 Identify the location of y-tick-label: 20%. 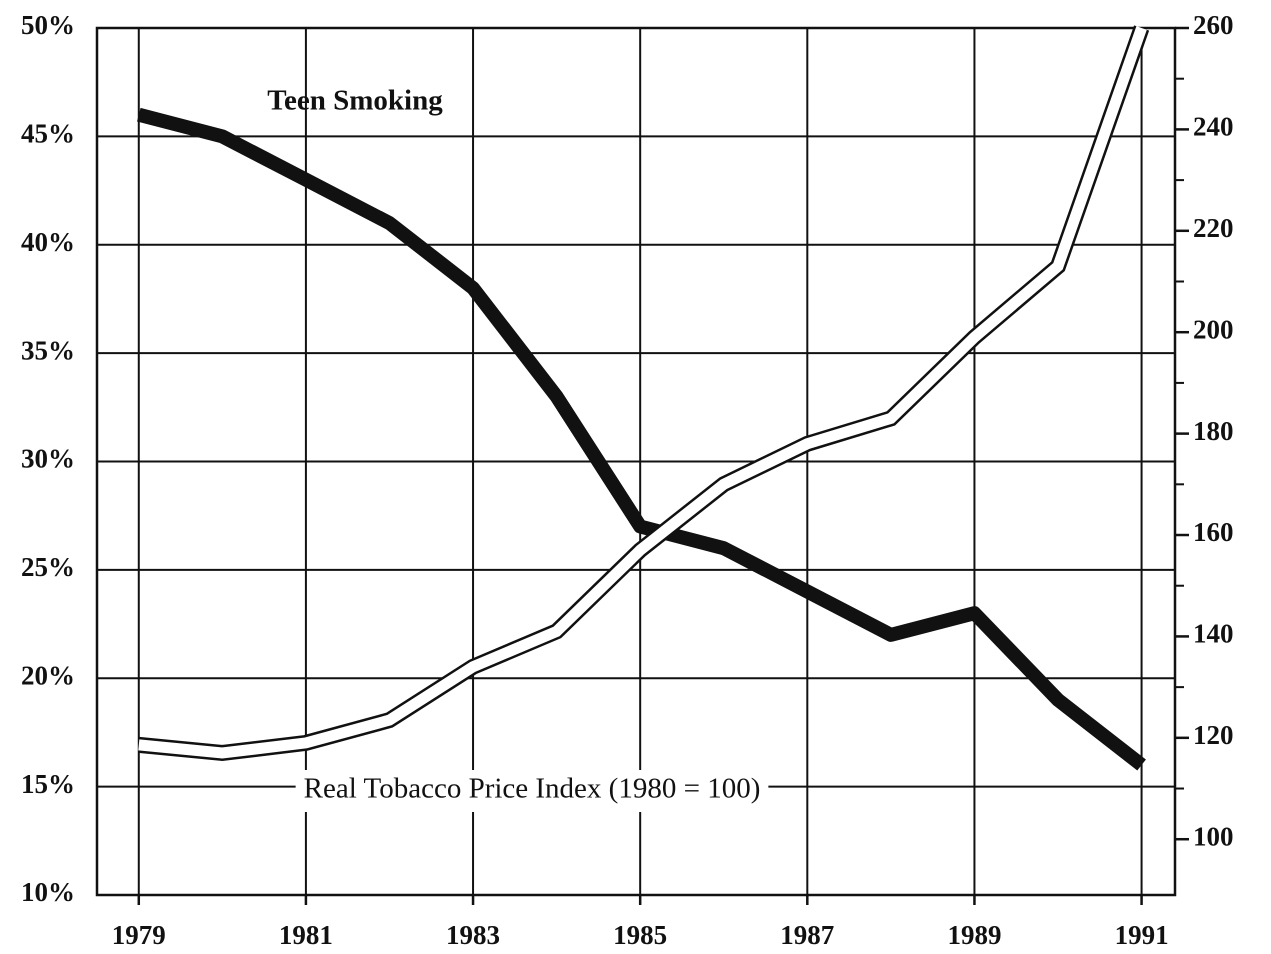
(48, 675).